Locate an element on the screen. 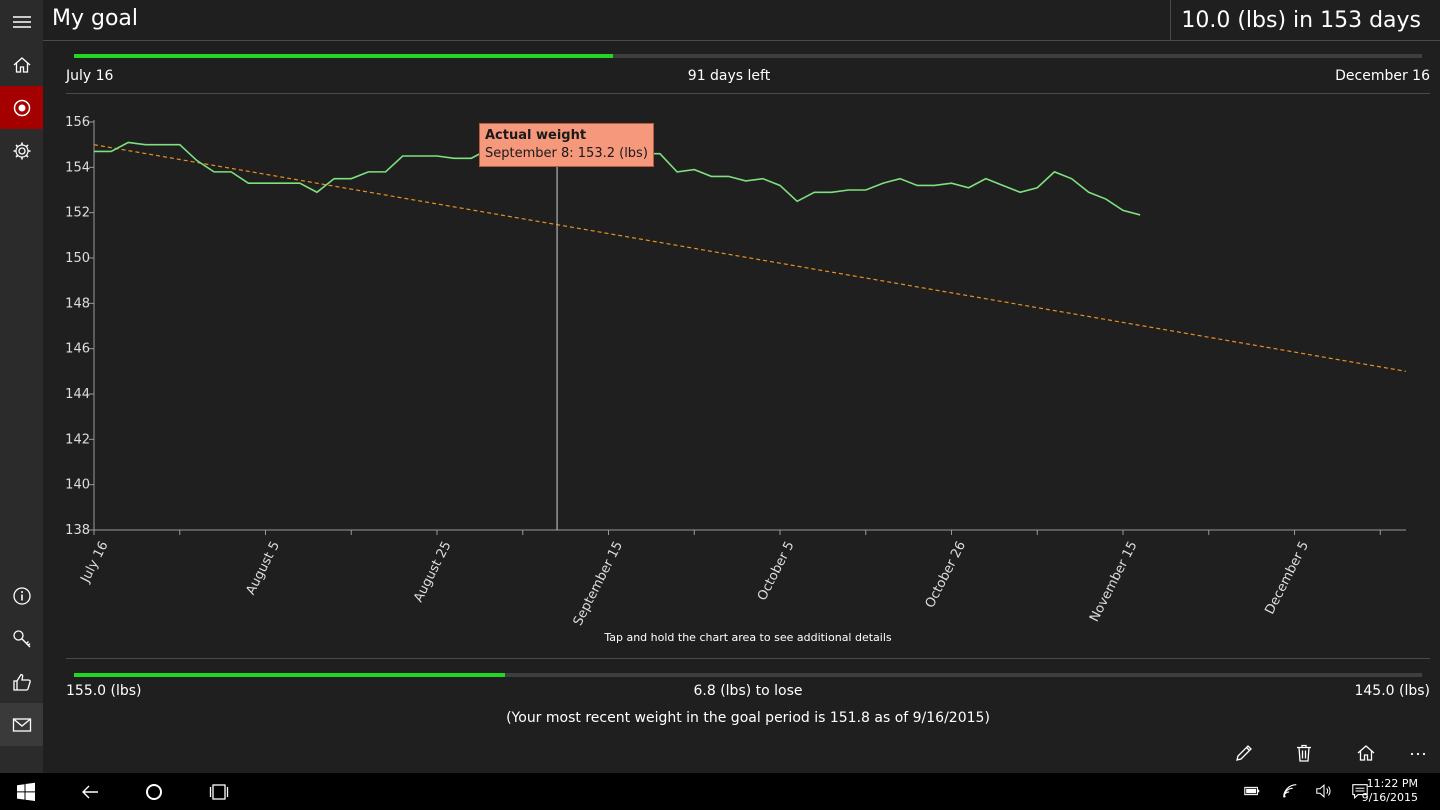 The width and height of the screenshot is (1440, 810). page-title: My goal is located at coordinates (95, 18).